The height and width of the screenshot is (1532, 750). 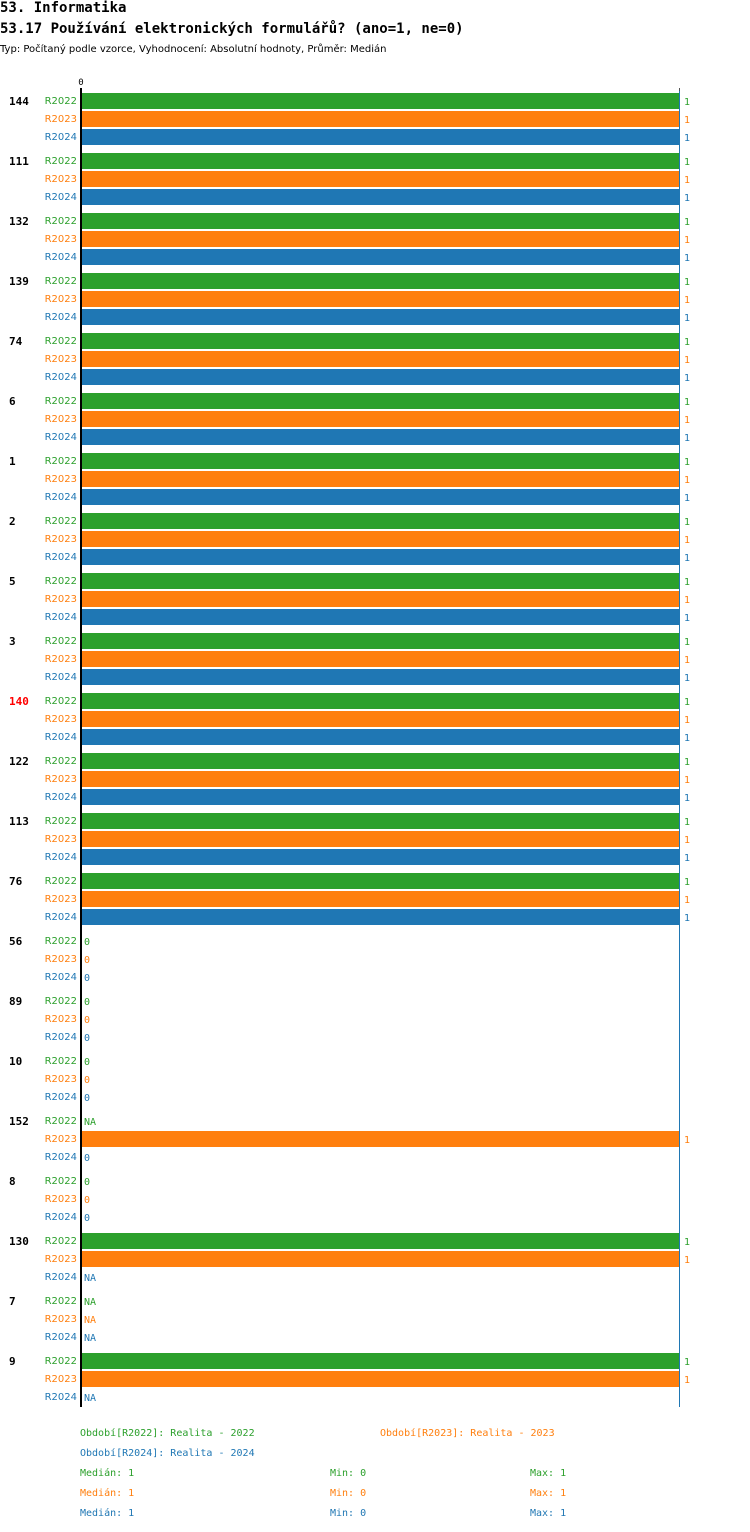 What do you see at coordinates (19, 221) in the screenshot?
I see `category-label: 132` at bounding box center [19, 221].